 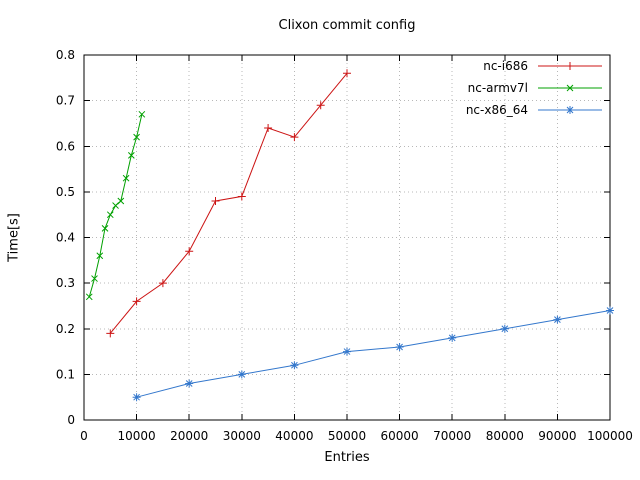 I want to click on x-axis-label: Entries, so click(x=347, y=457).